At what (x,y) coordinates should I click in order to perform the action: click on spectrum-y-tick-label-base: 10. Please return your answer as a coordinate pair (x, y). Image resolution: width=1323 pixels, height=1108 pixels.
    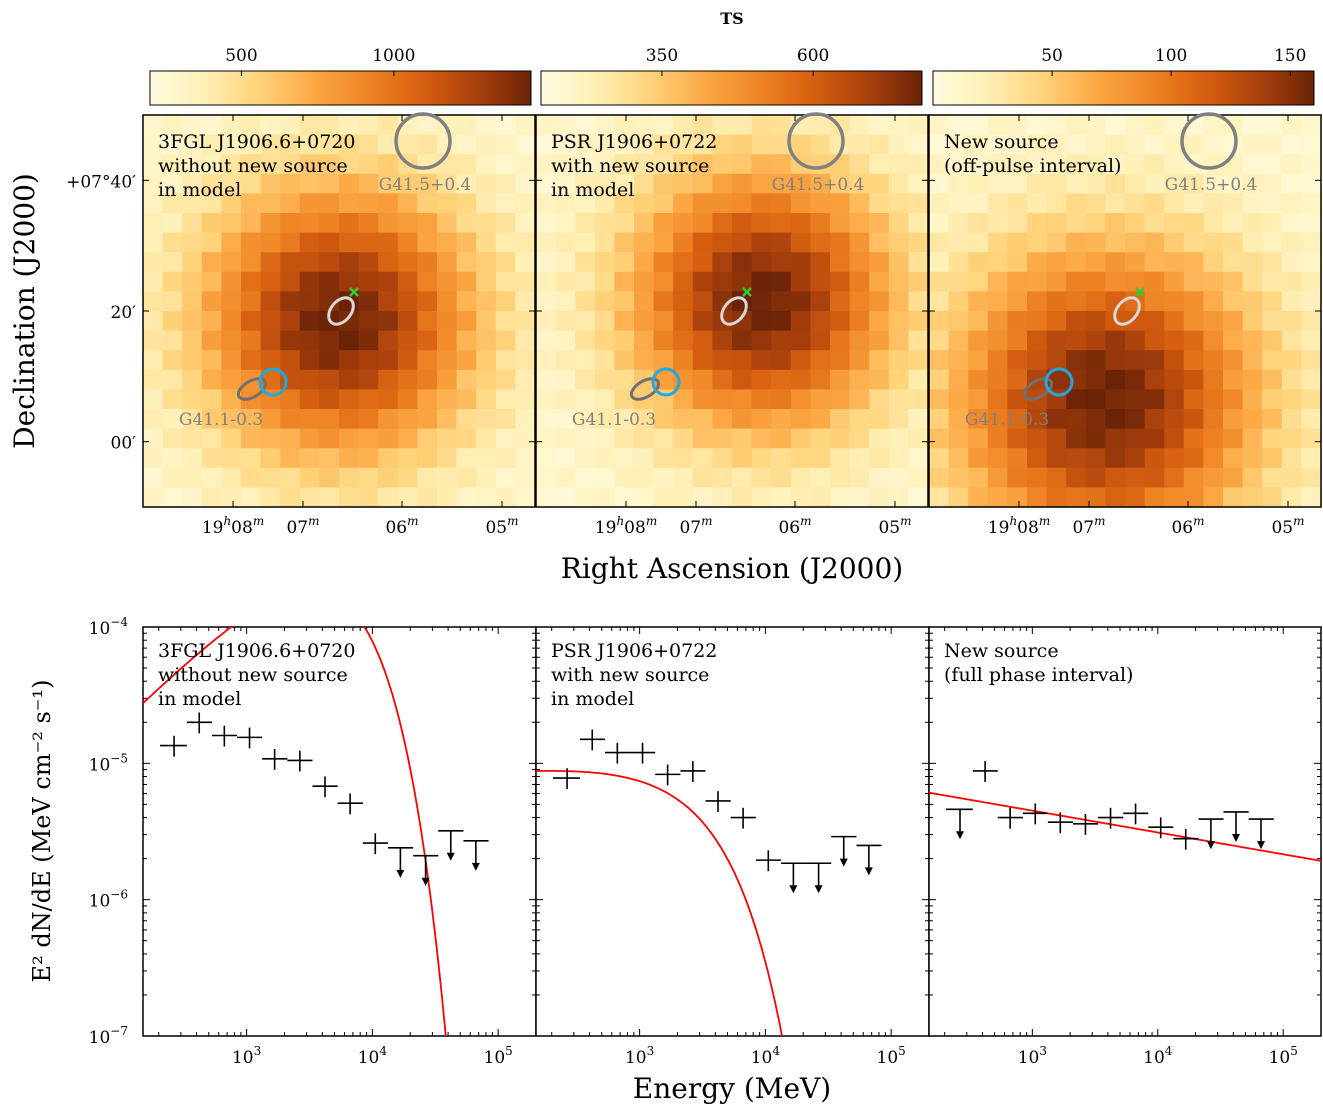
    Looking at the image, I should click on (100, 902).